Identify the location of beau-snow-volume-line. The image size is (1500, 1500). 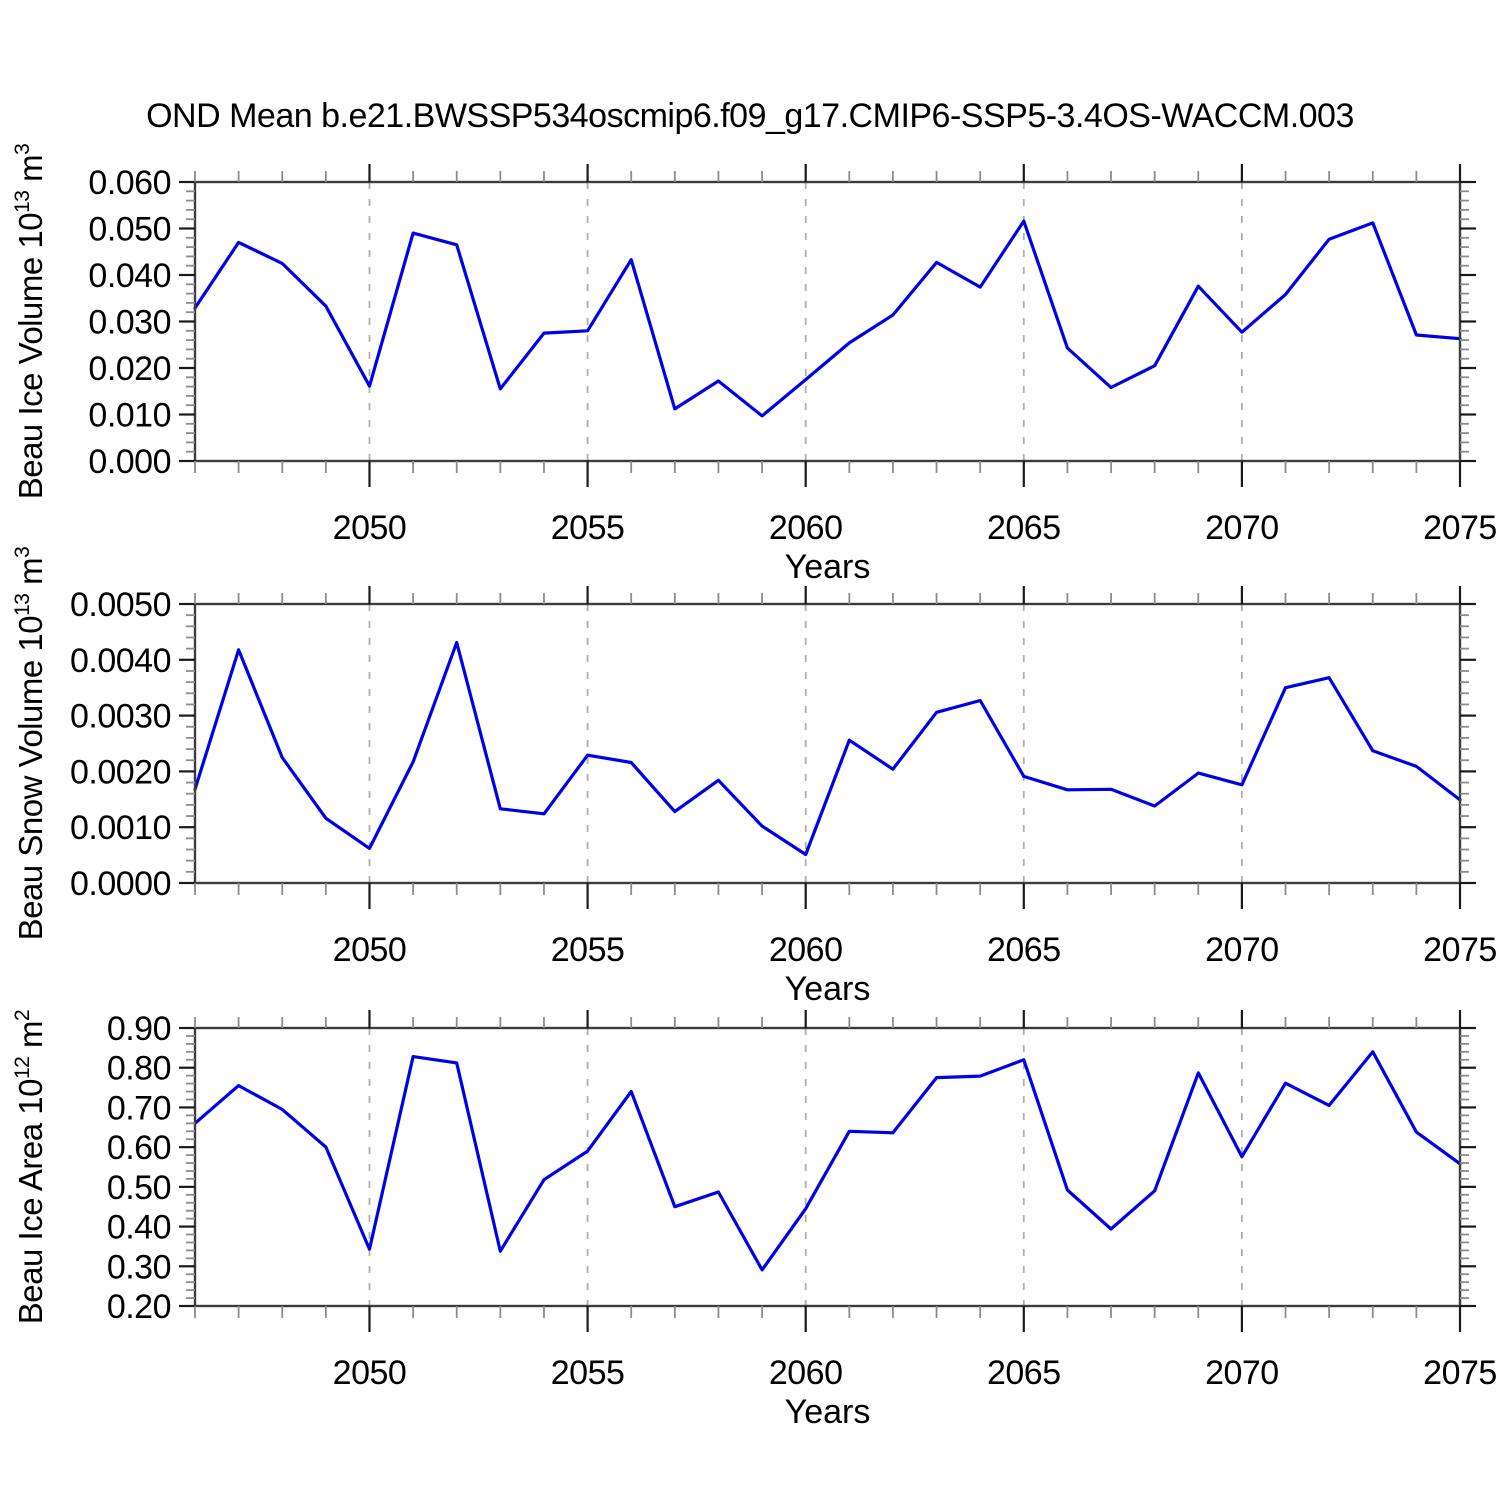
(827, 748).